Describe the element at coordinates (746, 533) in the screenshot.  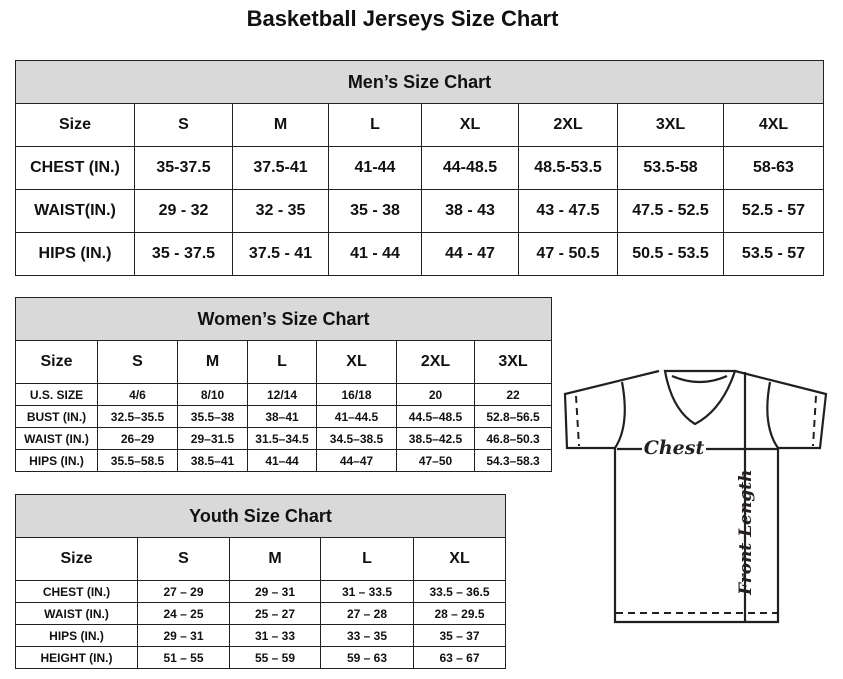
I see `front-length-label: Front Length` at that location.